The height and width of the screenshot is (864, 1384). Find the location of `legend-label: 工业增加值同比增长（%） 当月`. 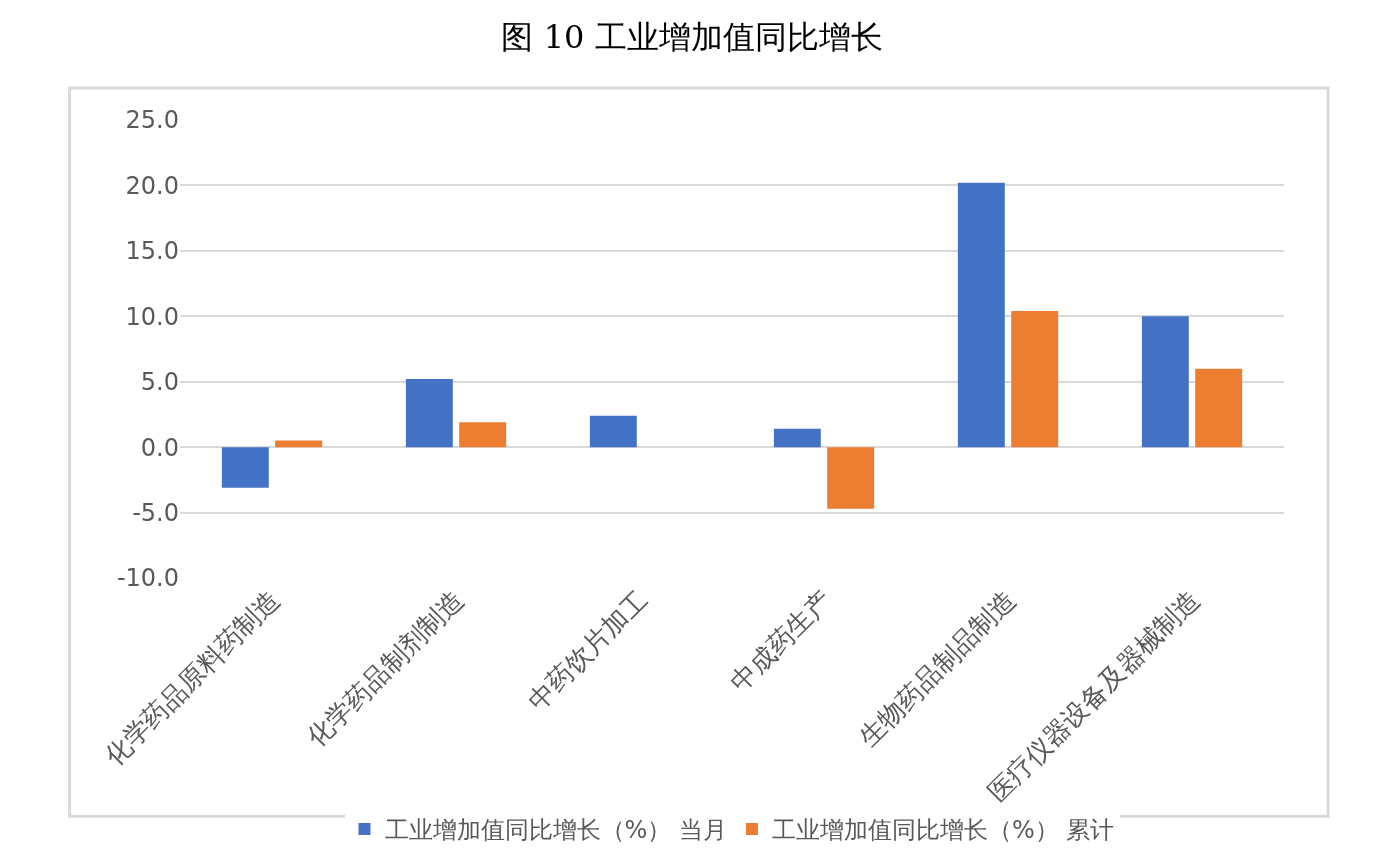

legend-label: 工业增加值同比增长（%） 当月 is located at coordinates (555, 830).